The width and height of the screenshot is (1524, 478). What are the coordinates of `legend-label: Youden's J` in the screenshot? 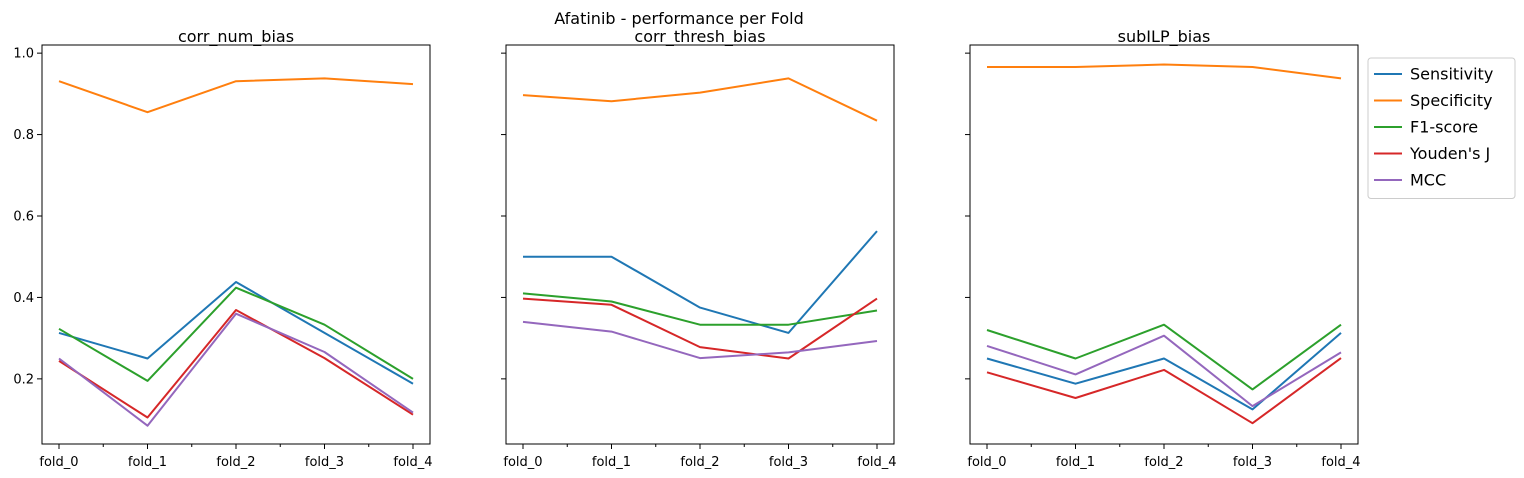 It's located at (1449, 153).